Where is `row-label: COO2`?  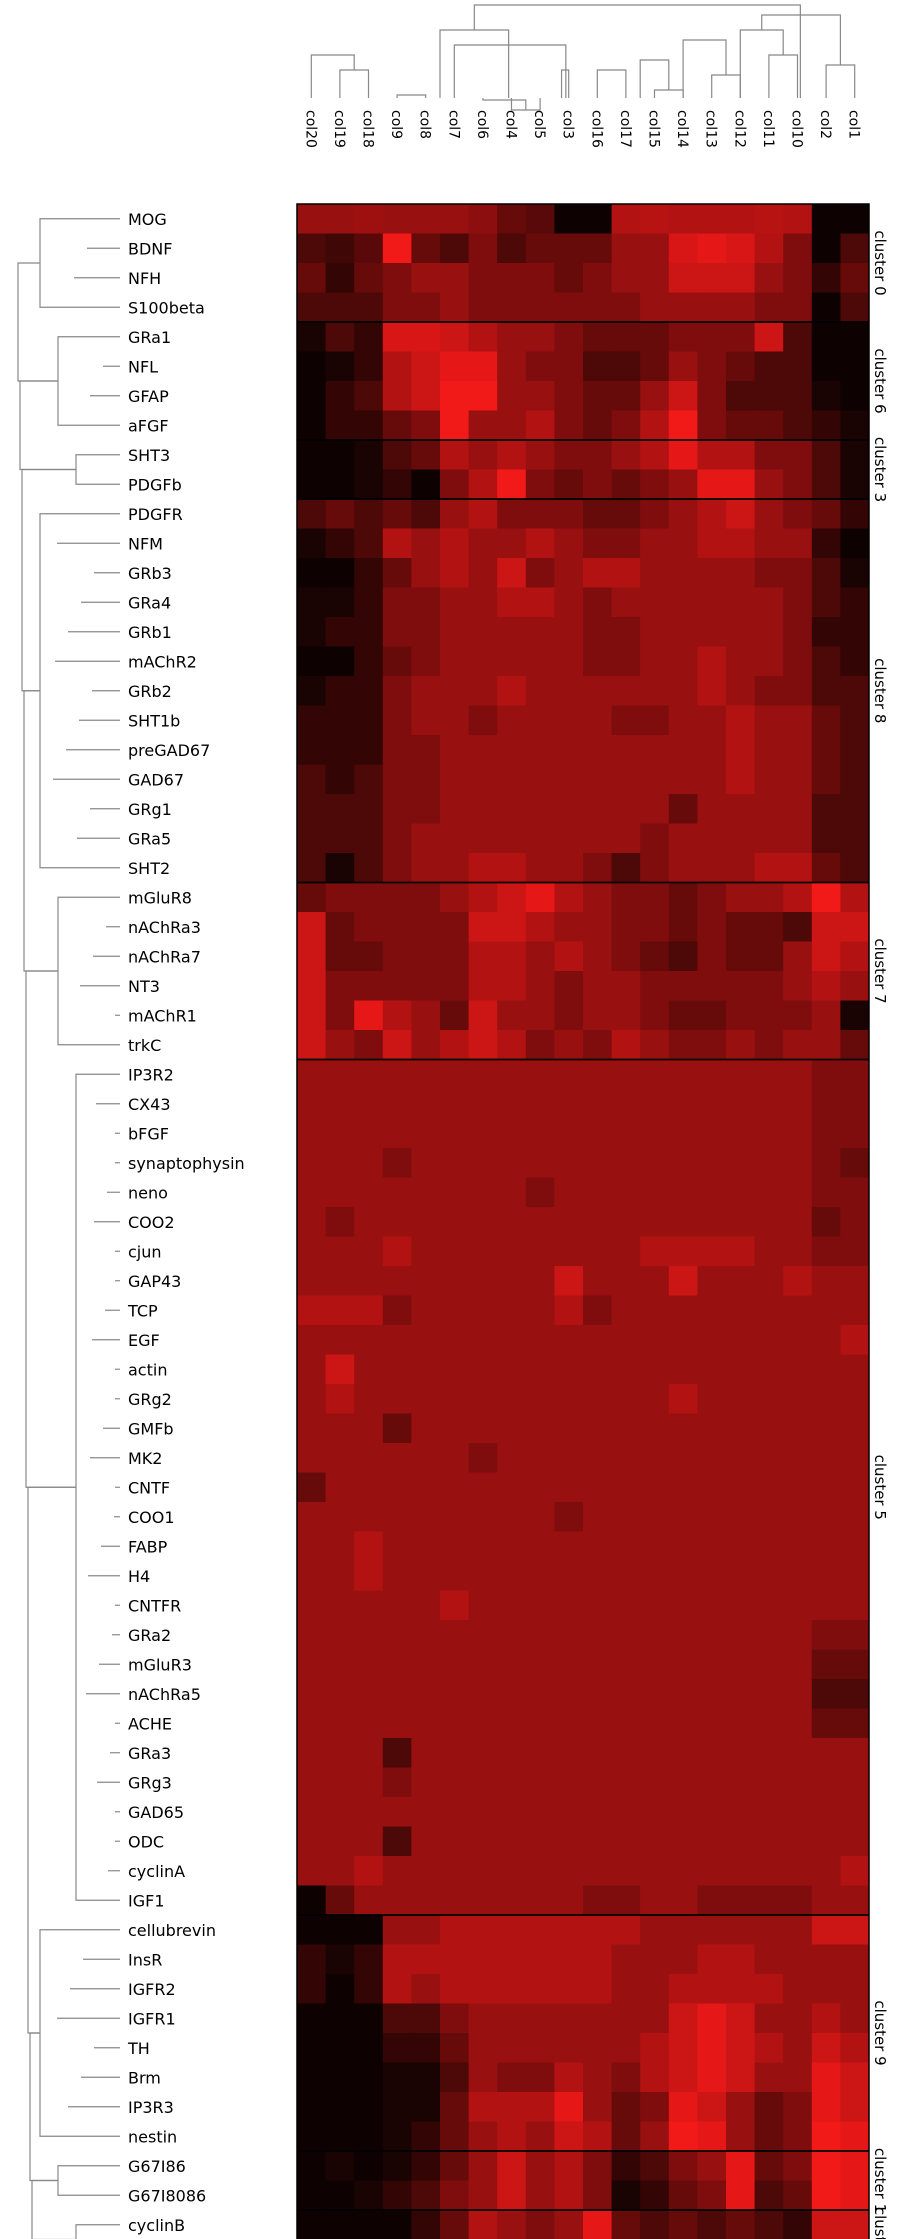 row-label: COO2 is located at coordinates (151, 1222).